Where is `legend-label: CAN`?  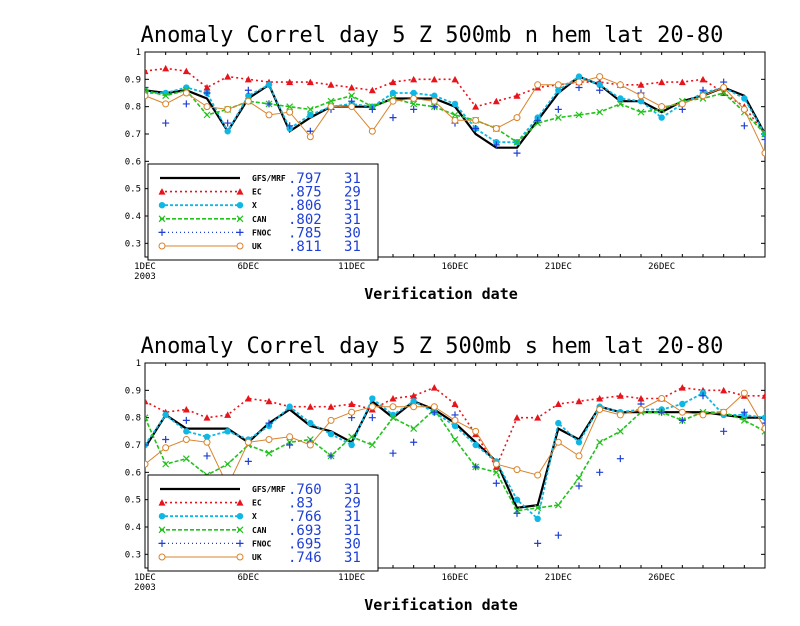 legend-label: CAN is located at coordinates (259, 219).